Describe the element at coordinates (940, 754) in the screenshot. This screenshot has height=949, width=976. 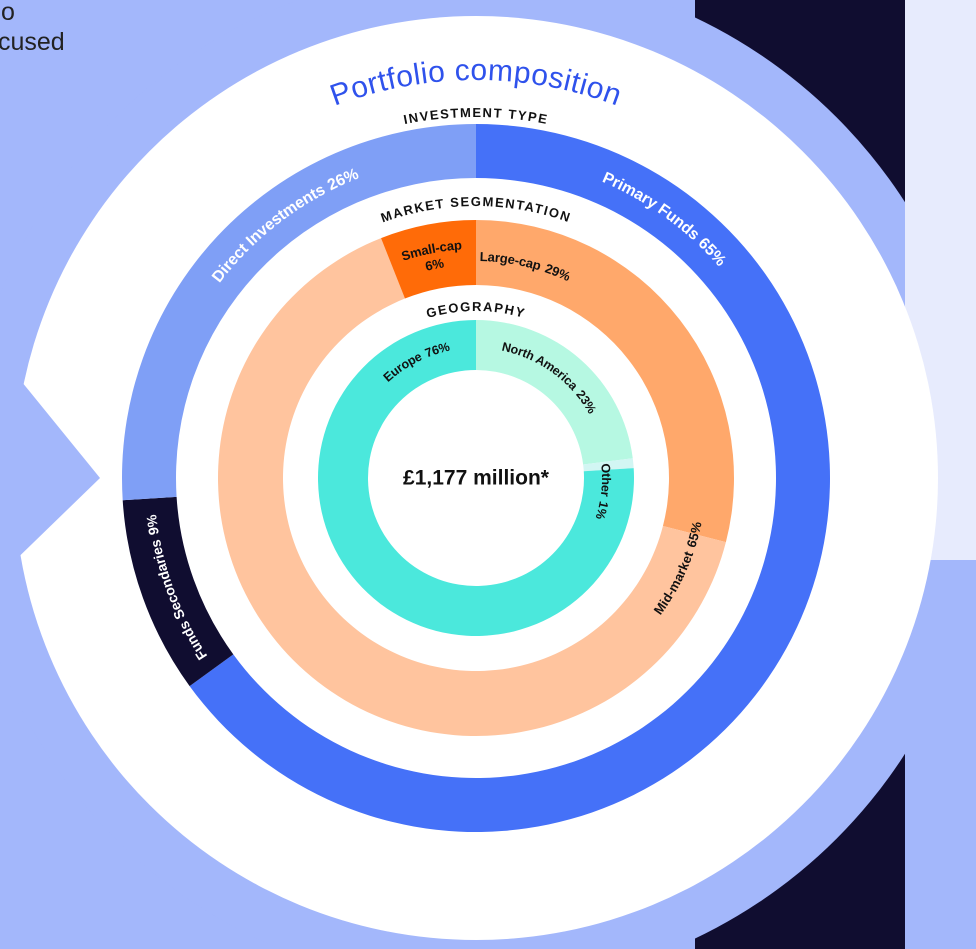
I see `panel-lower` at that location.